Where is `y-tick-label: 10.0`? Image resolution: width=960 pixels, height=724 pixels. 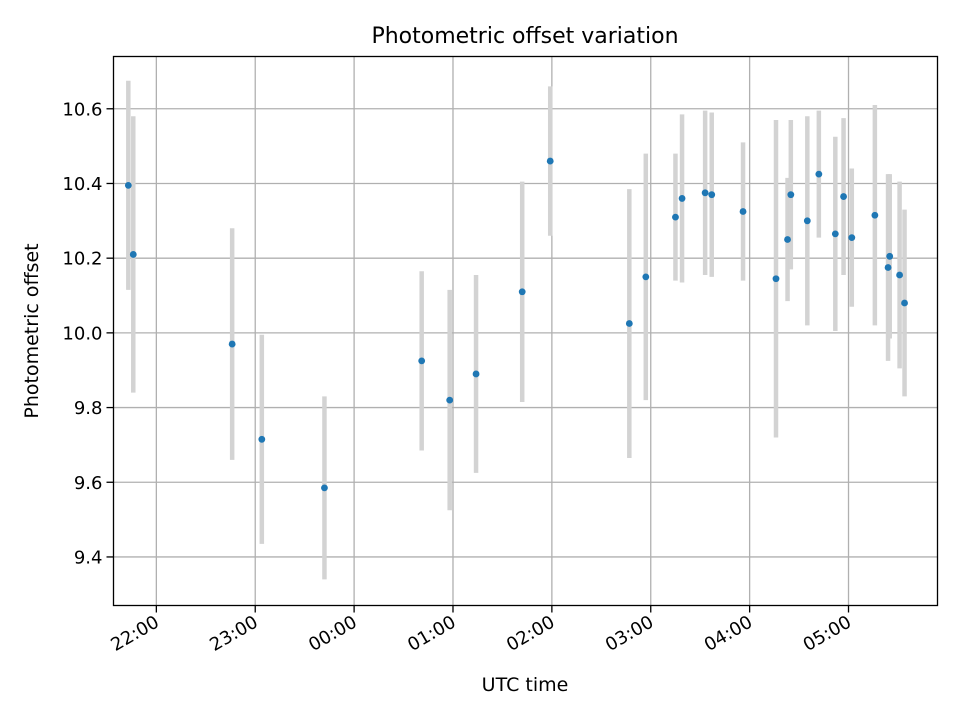 y-tick-label: 10.0 is located at coordinates (82, 333).